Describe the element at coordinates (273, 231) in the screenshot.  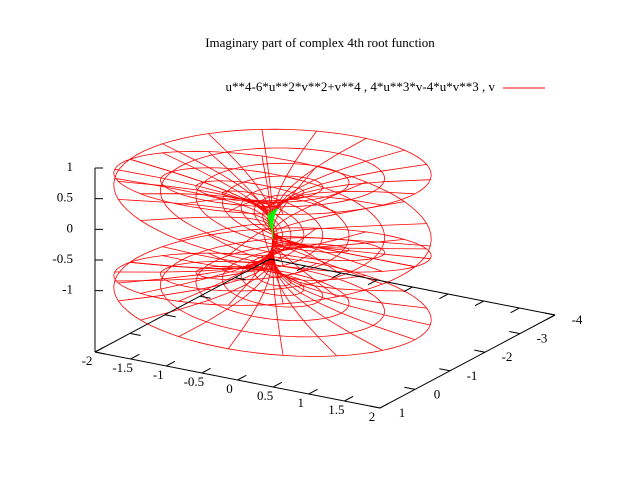
I see `highlight-spoke` at that location.